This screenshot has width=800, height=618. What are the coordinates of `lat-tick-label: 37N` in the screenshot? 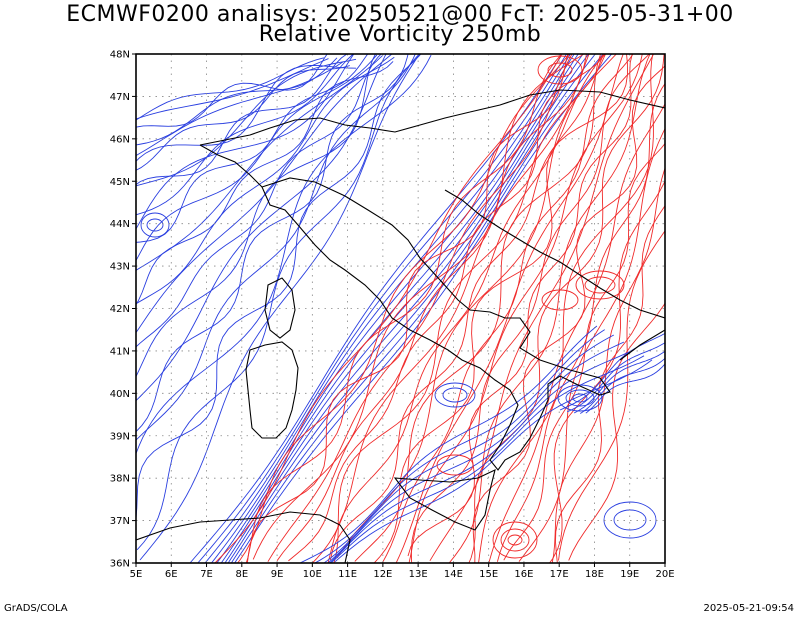 It's located at (120, 521).